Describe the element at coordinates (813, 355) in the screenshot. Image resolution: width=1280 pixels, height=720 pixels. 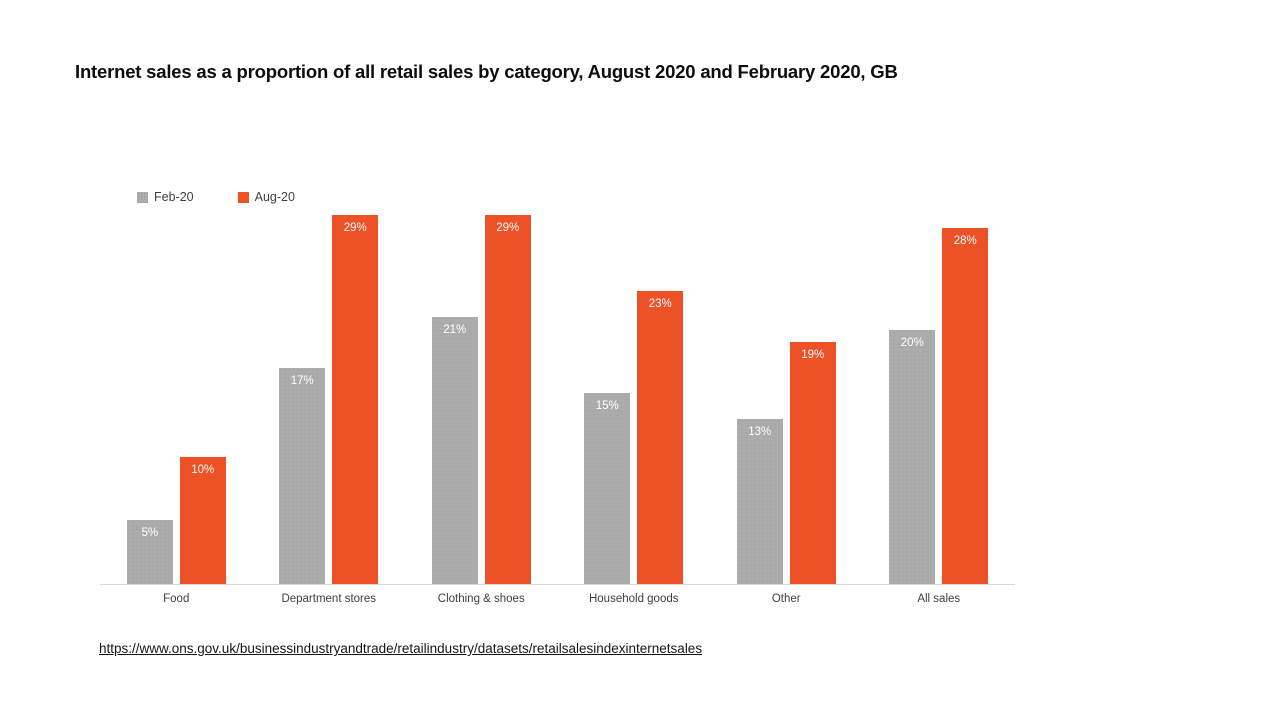
I see `bar-value-label: 19%` at that location.